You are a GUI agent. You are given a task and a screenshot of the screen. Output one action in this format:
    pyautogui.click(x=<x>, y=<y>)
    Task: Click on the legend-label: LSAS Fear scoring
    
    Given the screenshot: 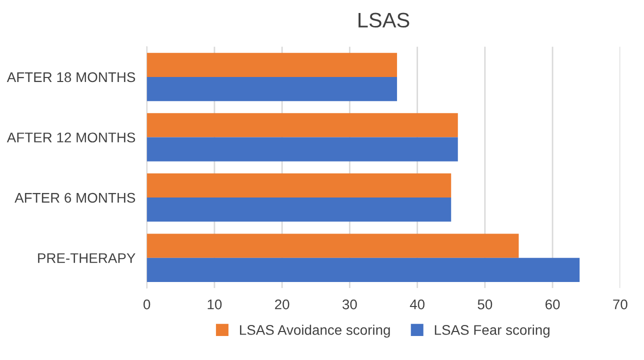 What is the action you would take?
    pyautogui.click(x=492, y=331)
    